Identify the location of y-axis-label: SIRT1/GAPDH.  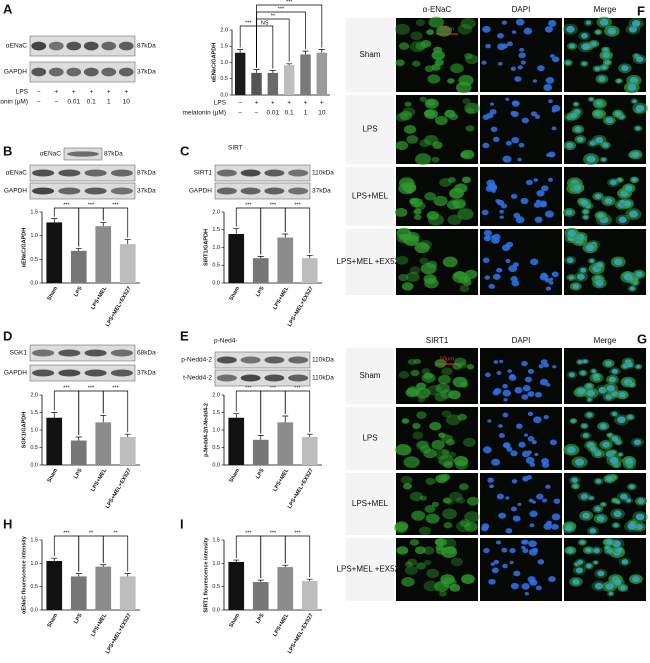
(206, 247).